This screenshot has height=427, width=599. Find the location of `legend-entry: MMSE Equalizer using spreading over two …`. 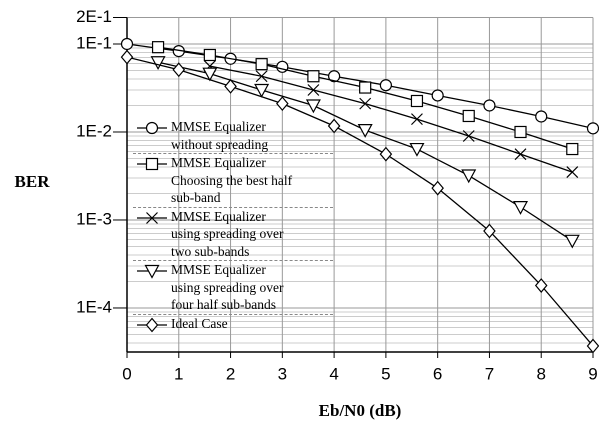

legend-entry: MMSE Equalizer using spreading over two … is located at coordinates (233, 234).